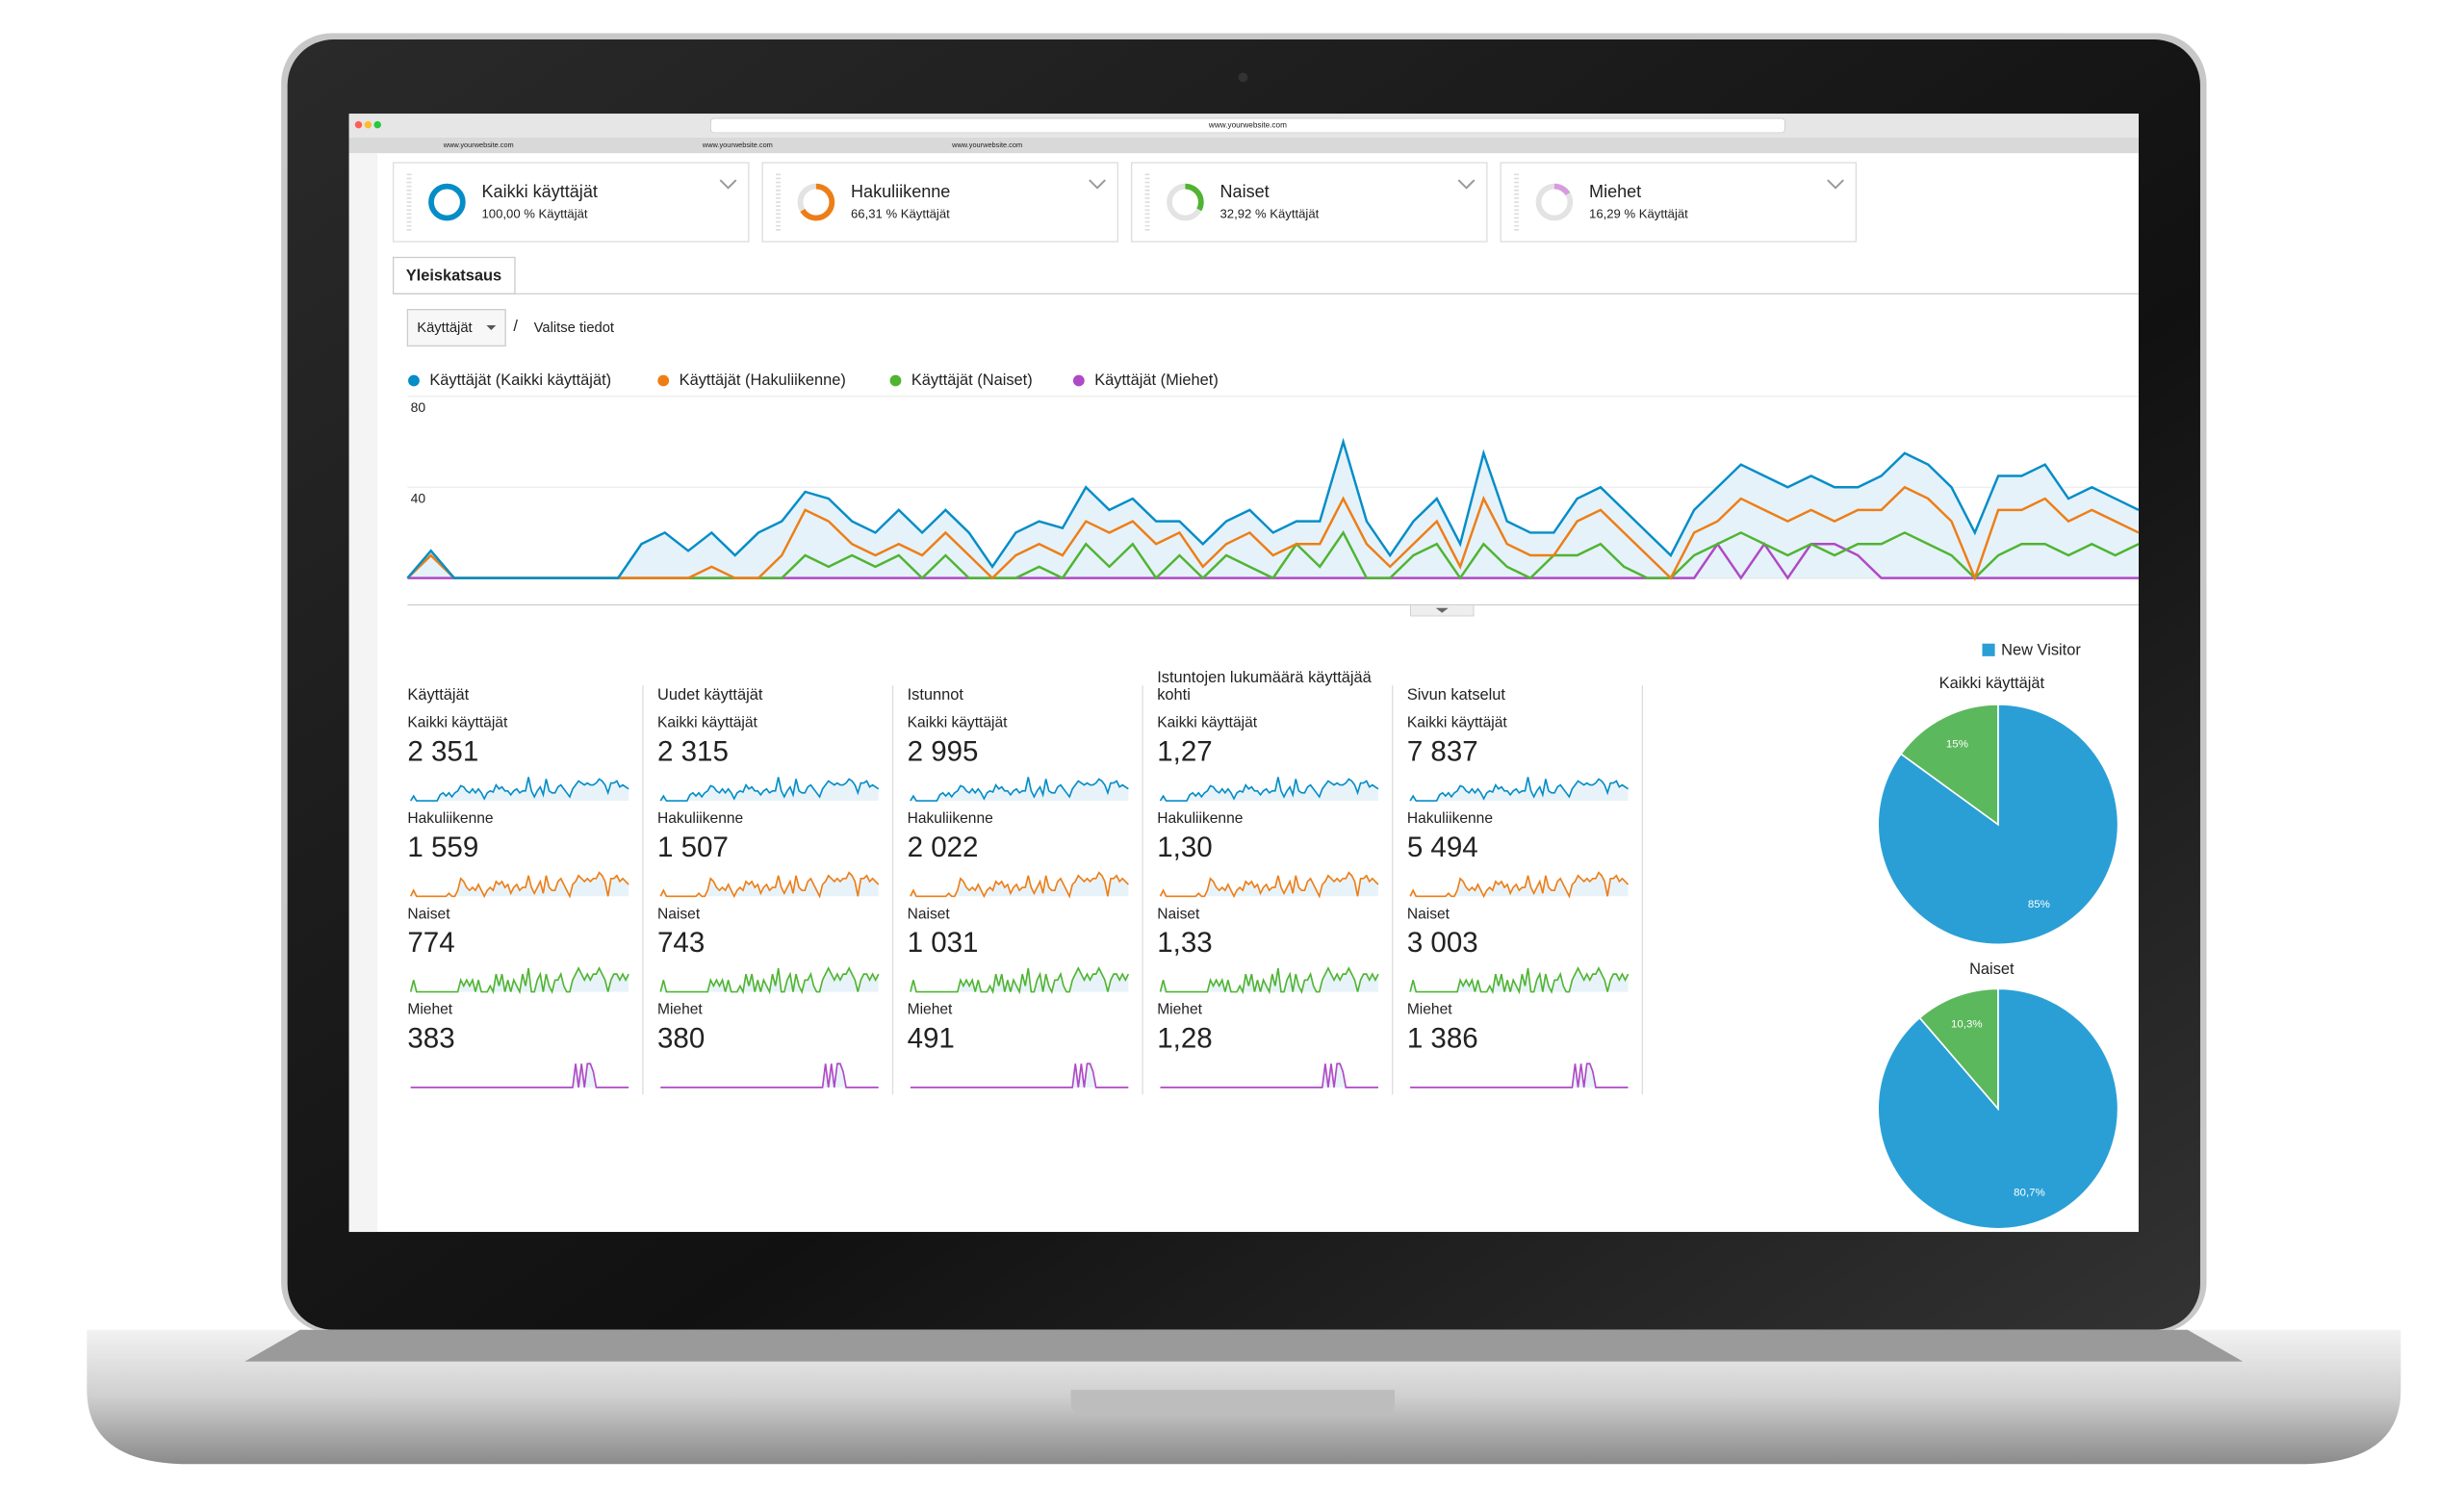 This screenshot has width=2464, height=1511. Describe the element at coordinates (442, 847) in the screenshot. I see `metric-value: 1 559` at that location.